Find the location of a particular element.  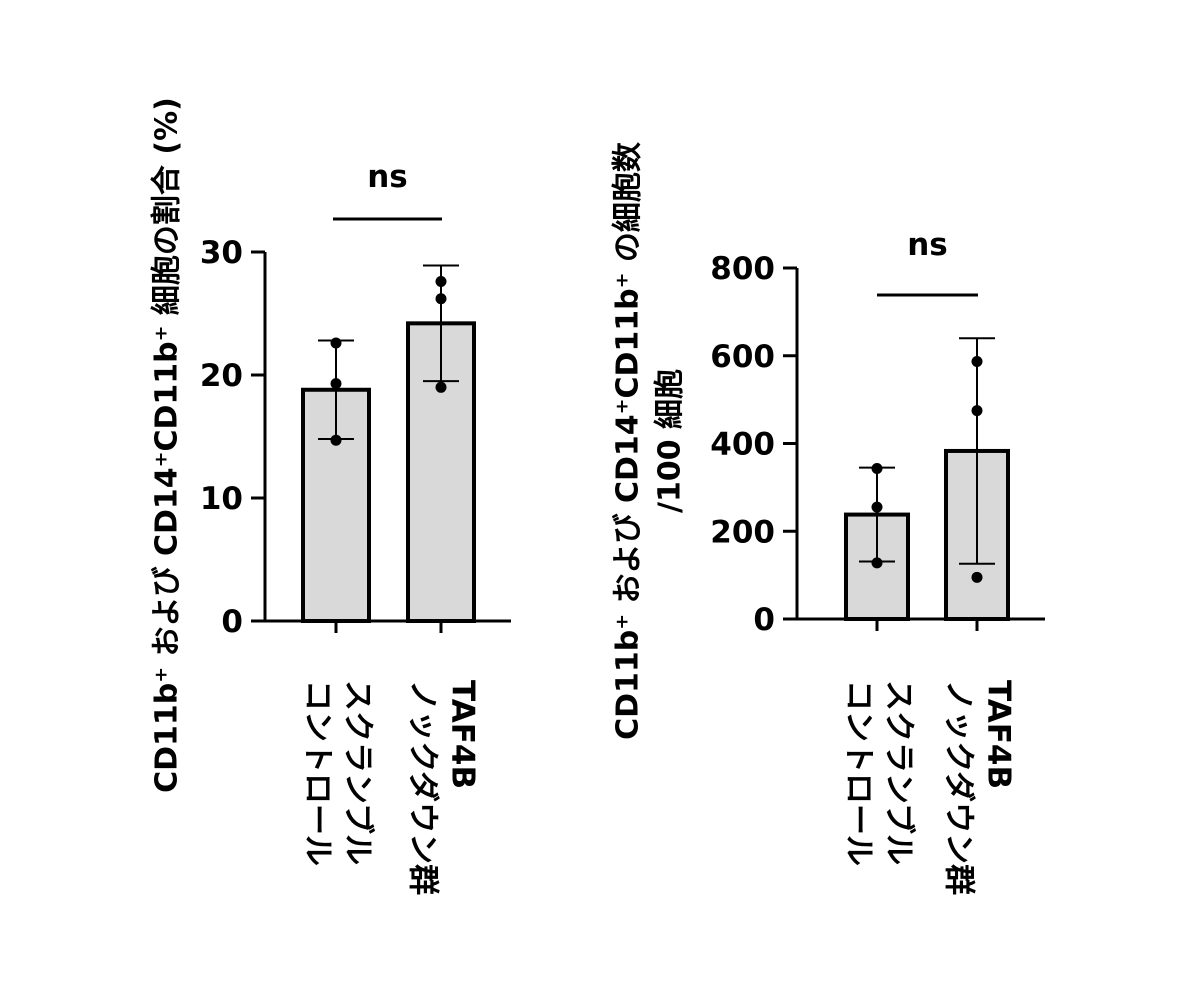

y-tick-label: 200 is located at coordinates (742, 532).